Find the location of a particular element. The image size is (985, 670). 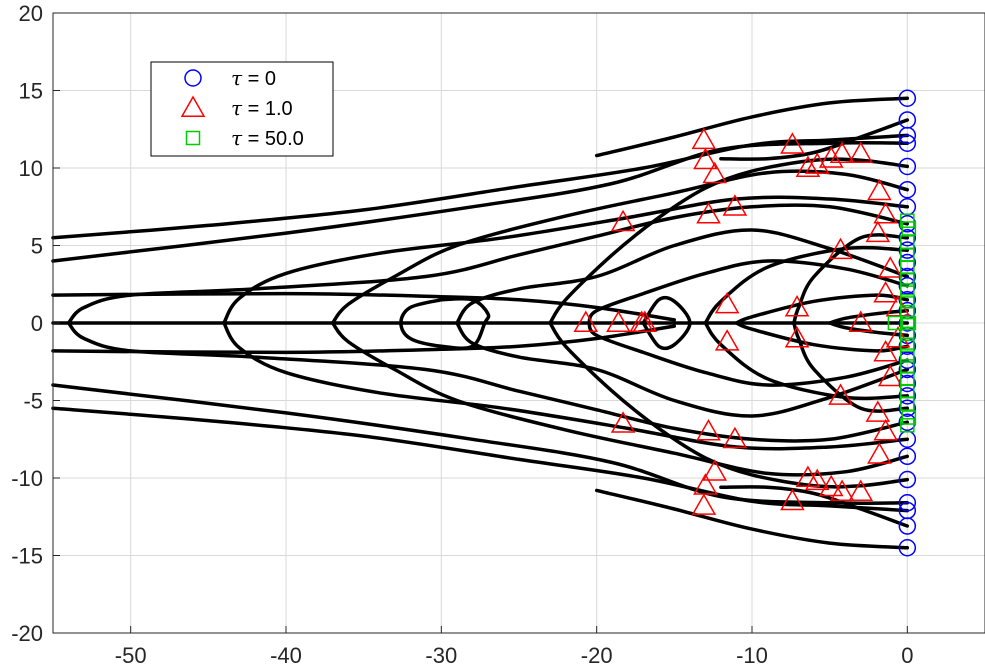

x-tick-label: 0 is located at coordinates (907, 655).